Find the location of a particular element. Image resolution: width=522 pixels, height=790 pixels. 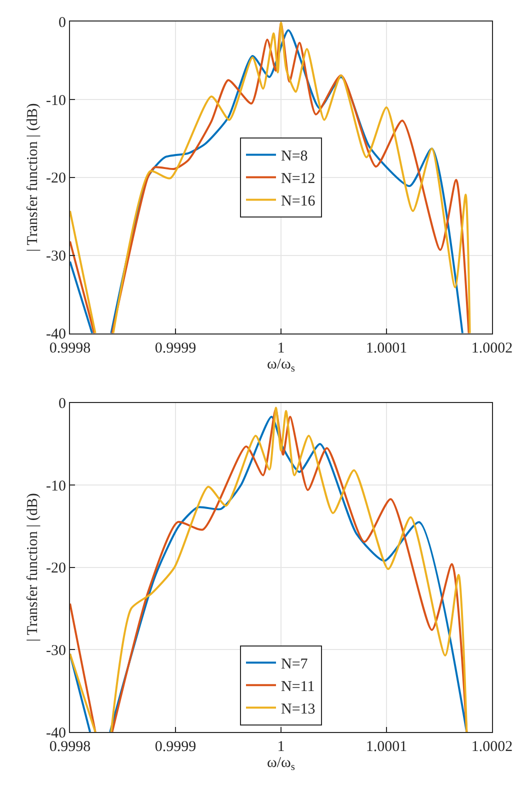

legend-label: N=13 is located at coordinates (298, 710).